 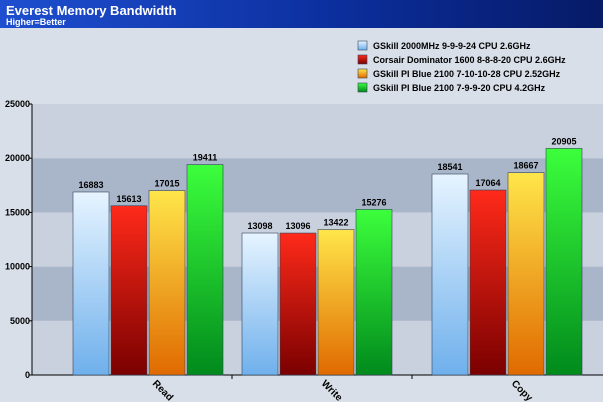 I want to click on y-tick-label: 10000, so click(x=17, y=267).